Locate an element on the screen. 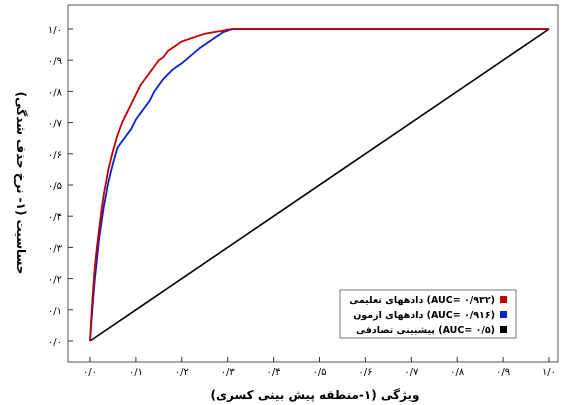  x-tick-label: ۰/۲ is located at coordinates (182, 372).